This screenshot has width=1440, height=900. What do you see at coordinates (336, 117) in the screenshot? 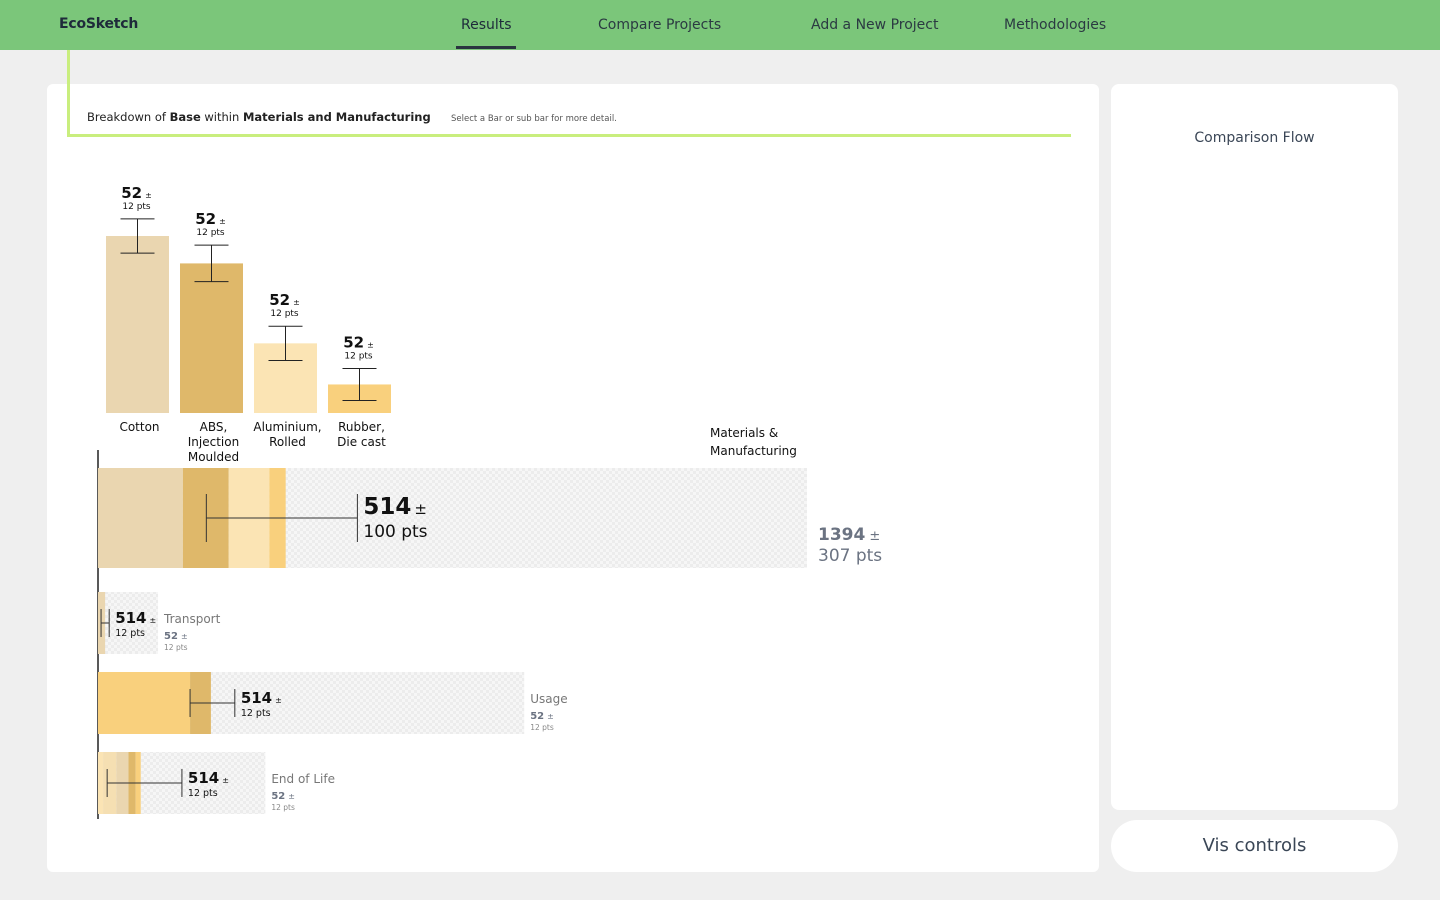
I see `breakdown-section: Materials and Manufacturing` at bounding box center [336, 117].